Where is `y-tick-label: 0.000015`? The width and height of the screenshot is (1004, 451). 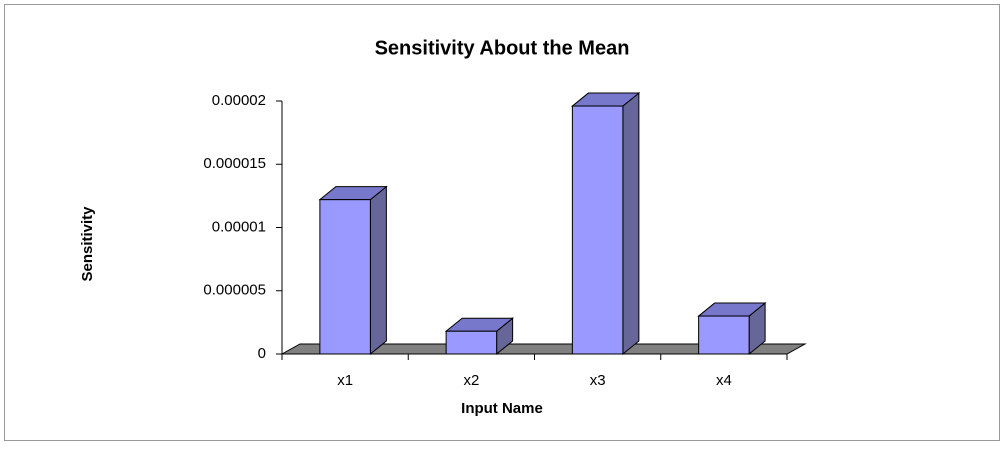 y-tick-label: 0.000015 is located at coordinates (234, 163).